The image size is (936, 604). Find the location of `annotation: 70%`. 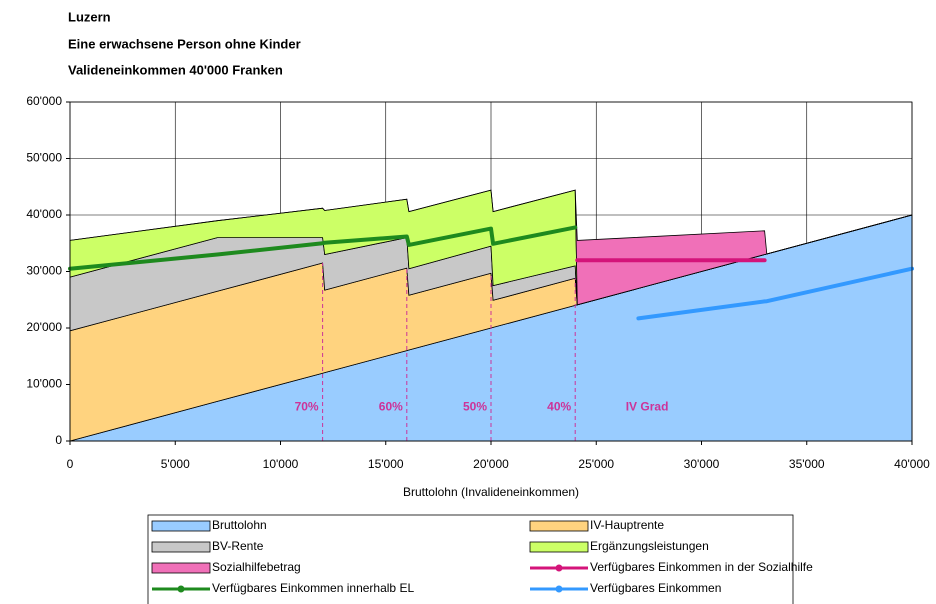

annotation: 70% is located at coordinates (307, 406).